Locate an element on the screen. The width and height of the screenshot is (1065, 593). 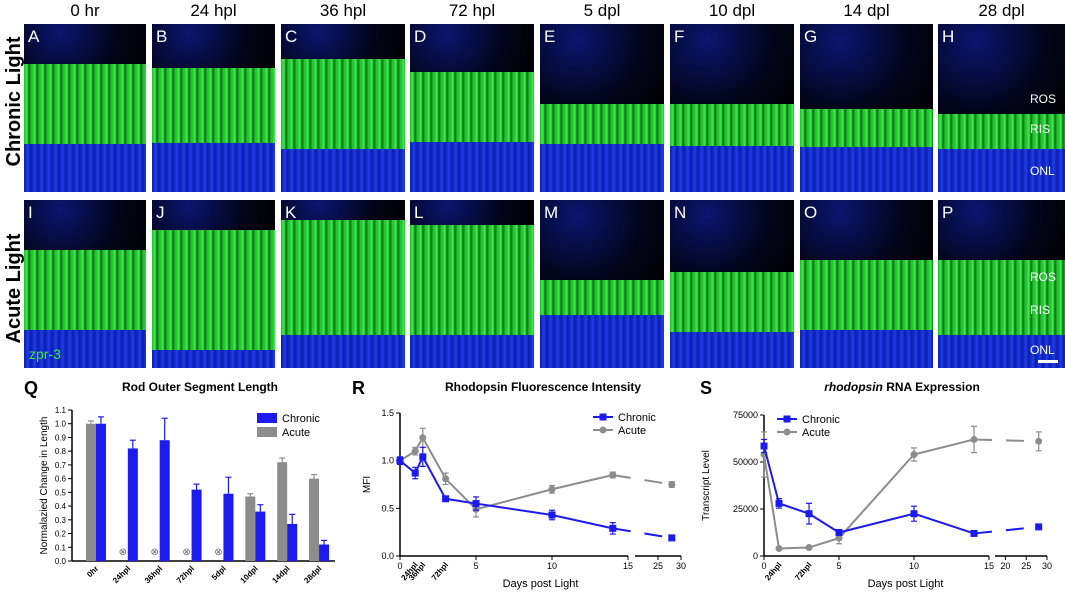
layer-label-ros: ROS is located at coordinates (1043, 99).